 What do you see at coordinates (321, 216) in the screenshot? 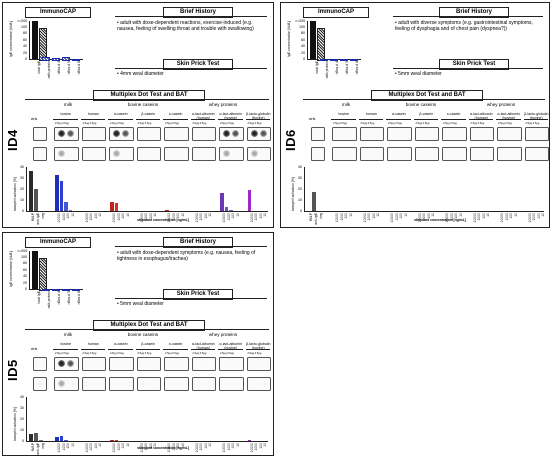
I see `ctrl-label: neg` at bounding box center [321, 216].